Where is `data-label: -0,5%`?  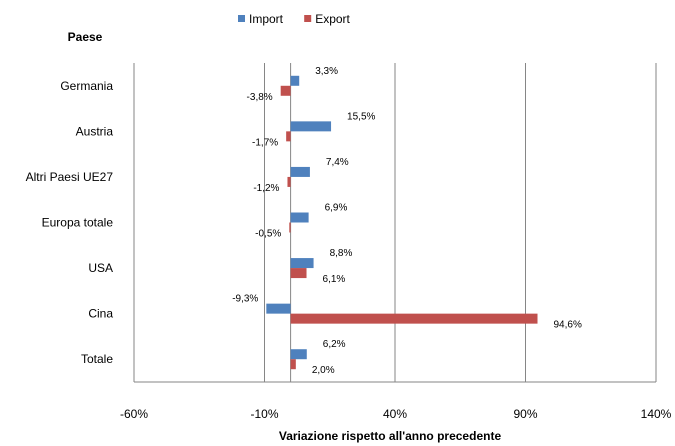 data-label: -0,5% is located at coordinates (268, 234).